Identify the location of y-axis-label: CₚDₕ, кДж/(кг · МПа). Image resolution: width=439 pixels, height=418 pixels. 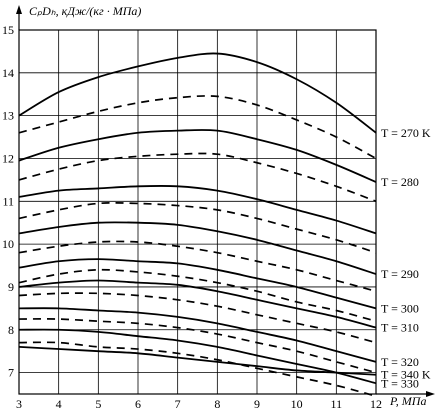
(85, 11).